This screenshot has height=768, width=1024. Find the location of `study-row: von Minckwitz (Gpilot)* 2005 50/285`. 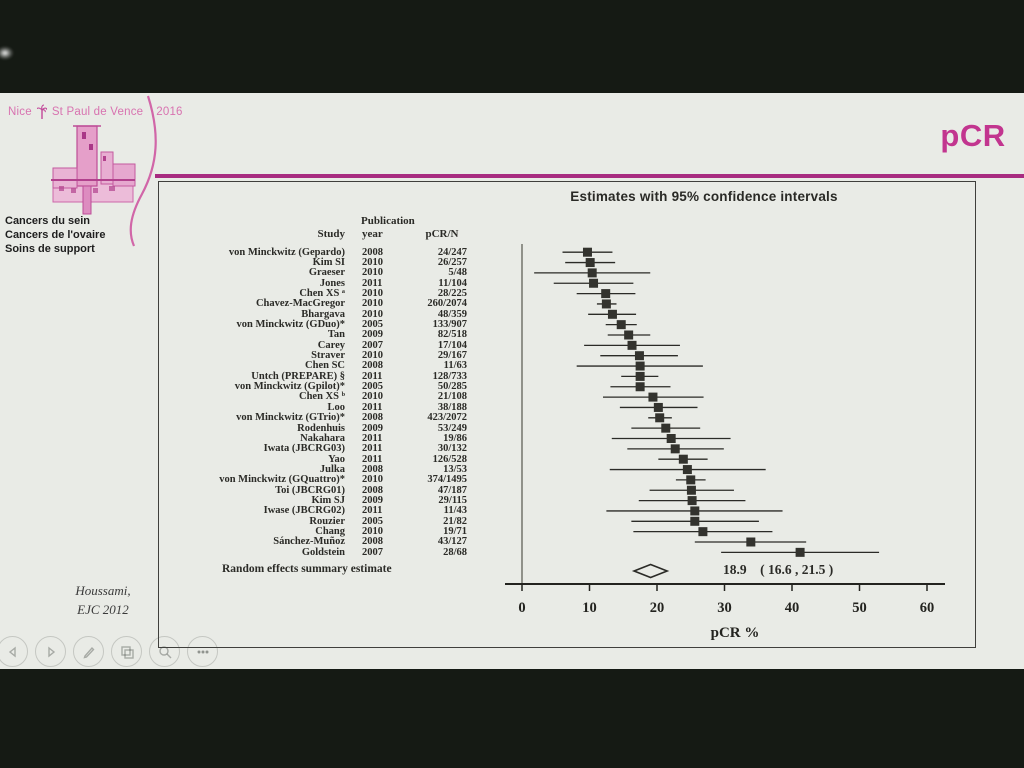

study-row: von Minckwitz (Gpilot)* 2005 50/285 is located at coordinates (313, 387).